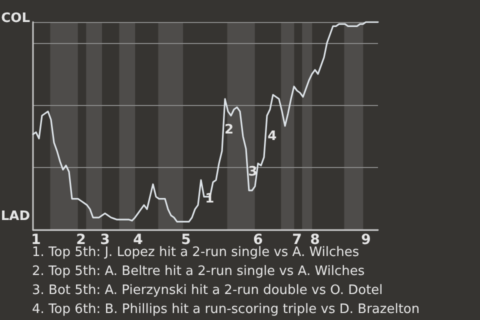 Image resolution: width=480 pixels, height=320 pixels. I want to click on x-tick-label: 3, so click(105, 240).